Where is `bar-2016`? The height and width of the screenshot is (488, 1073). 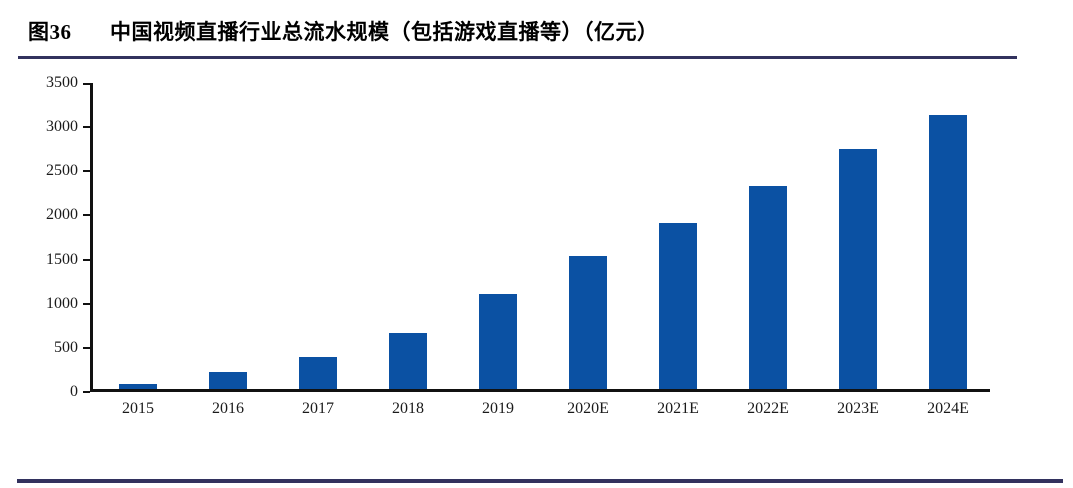
bar-2016 is located at coordinates (228, 380).